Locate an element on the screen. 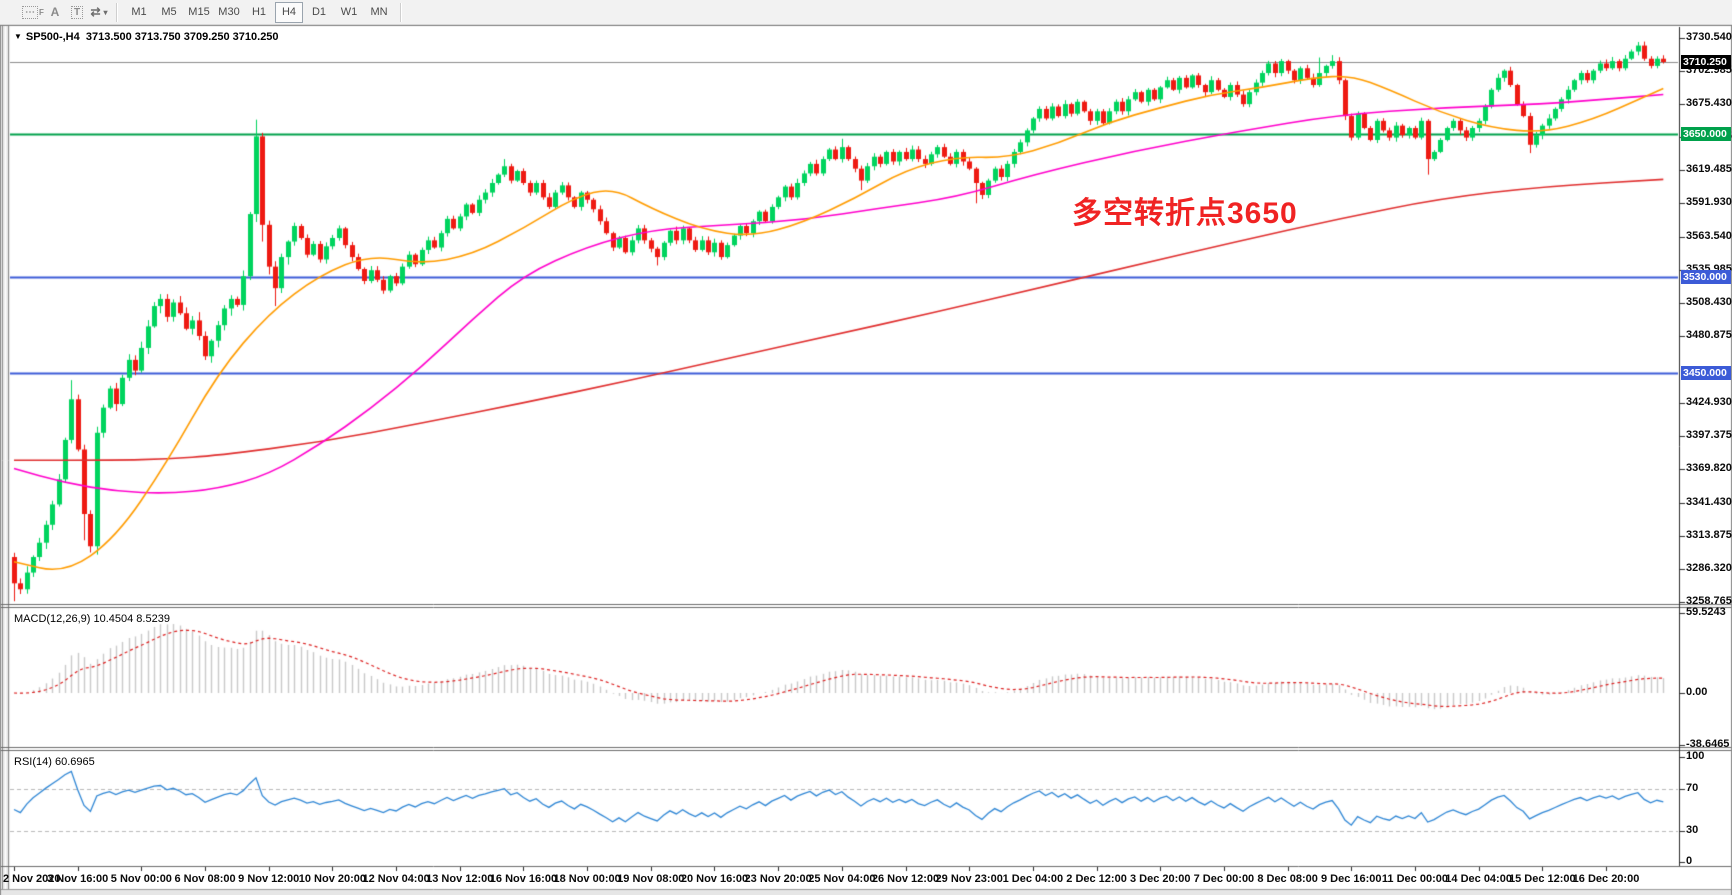  time-axis-label: 3 Nov 16:00 is located at coordinates (78, 879).